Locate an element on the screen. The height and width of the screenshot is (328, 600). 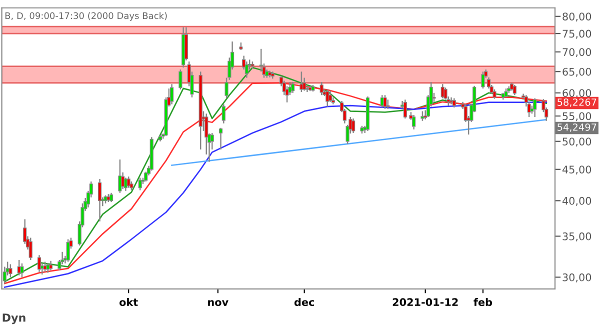
text: Dyn is located at coordinates (14, 319).